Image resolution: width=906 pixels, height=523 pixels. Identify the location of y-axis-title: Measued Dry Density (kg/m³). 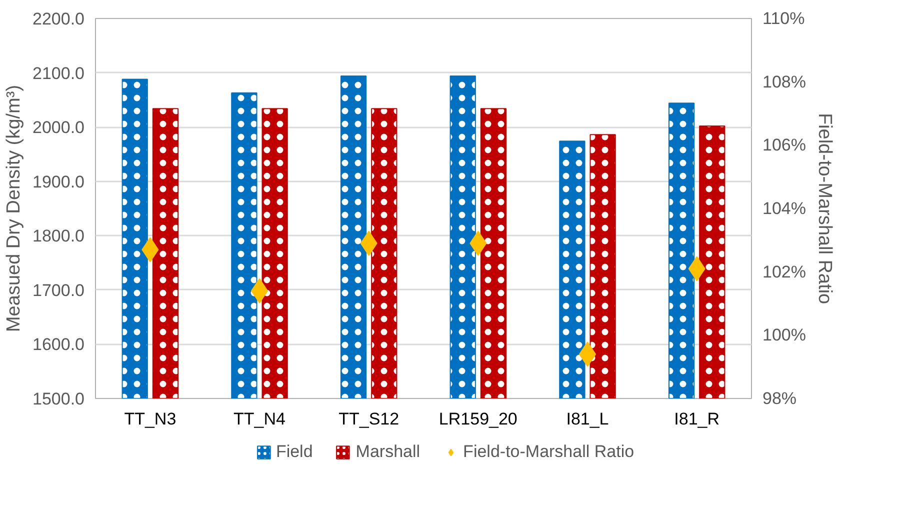
(14, 208).